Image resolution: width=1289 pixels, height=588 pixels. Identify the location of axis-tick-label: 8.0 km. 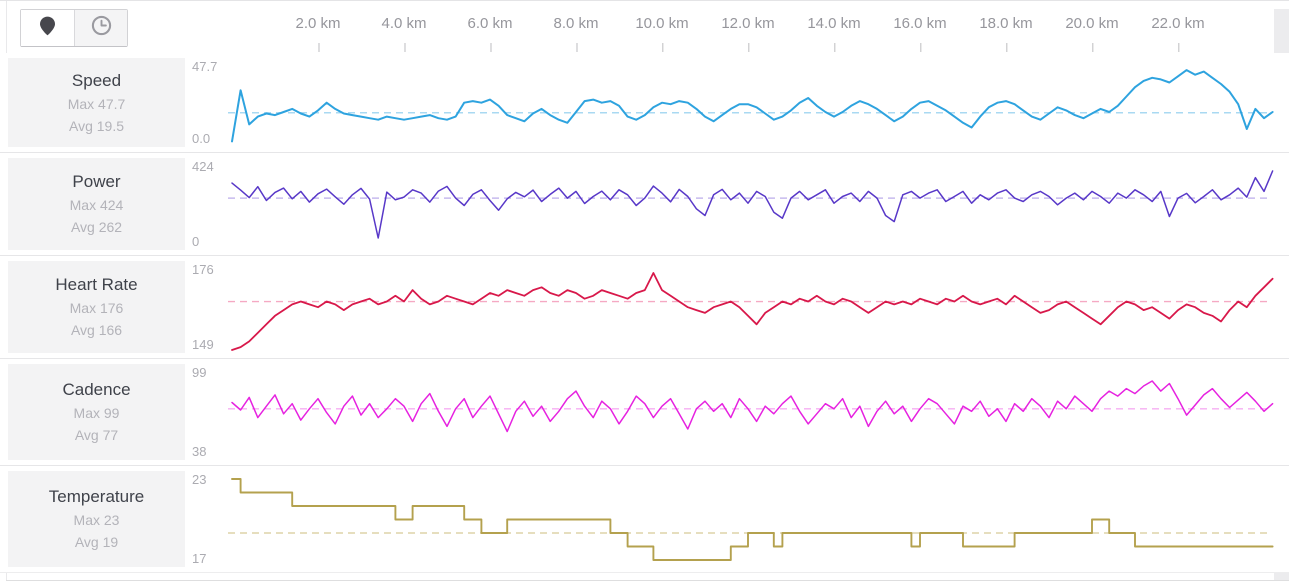
(576, 23).